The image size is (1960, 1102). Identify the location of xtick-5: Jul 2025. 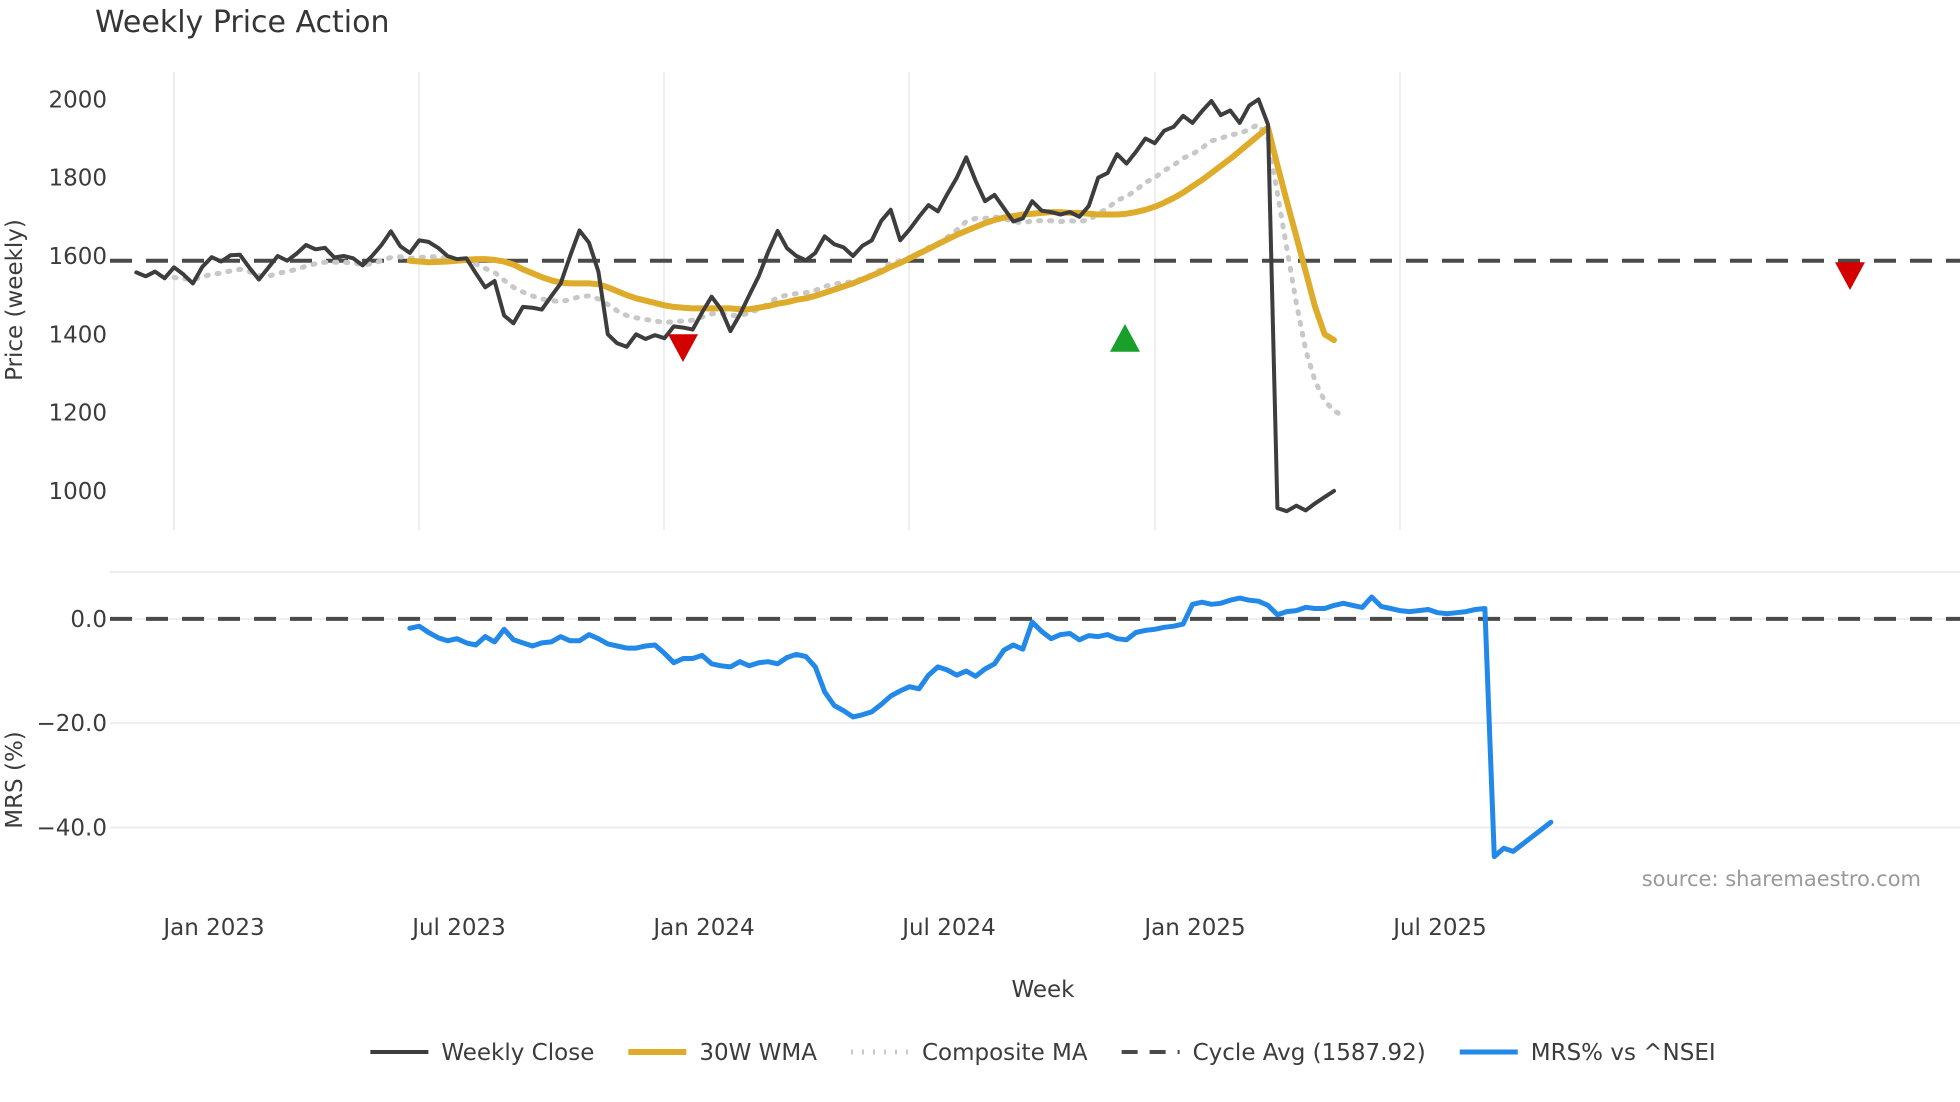
(1439, 928).